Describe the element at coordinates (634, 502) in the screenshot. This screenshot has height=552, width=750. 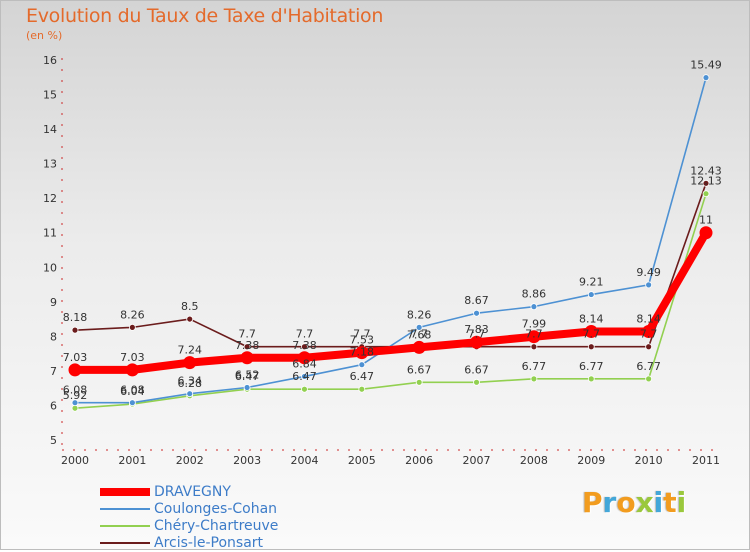
I see `proxiti-logo: Proxiti` at that location.